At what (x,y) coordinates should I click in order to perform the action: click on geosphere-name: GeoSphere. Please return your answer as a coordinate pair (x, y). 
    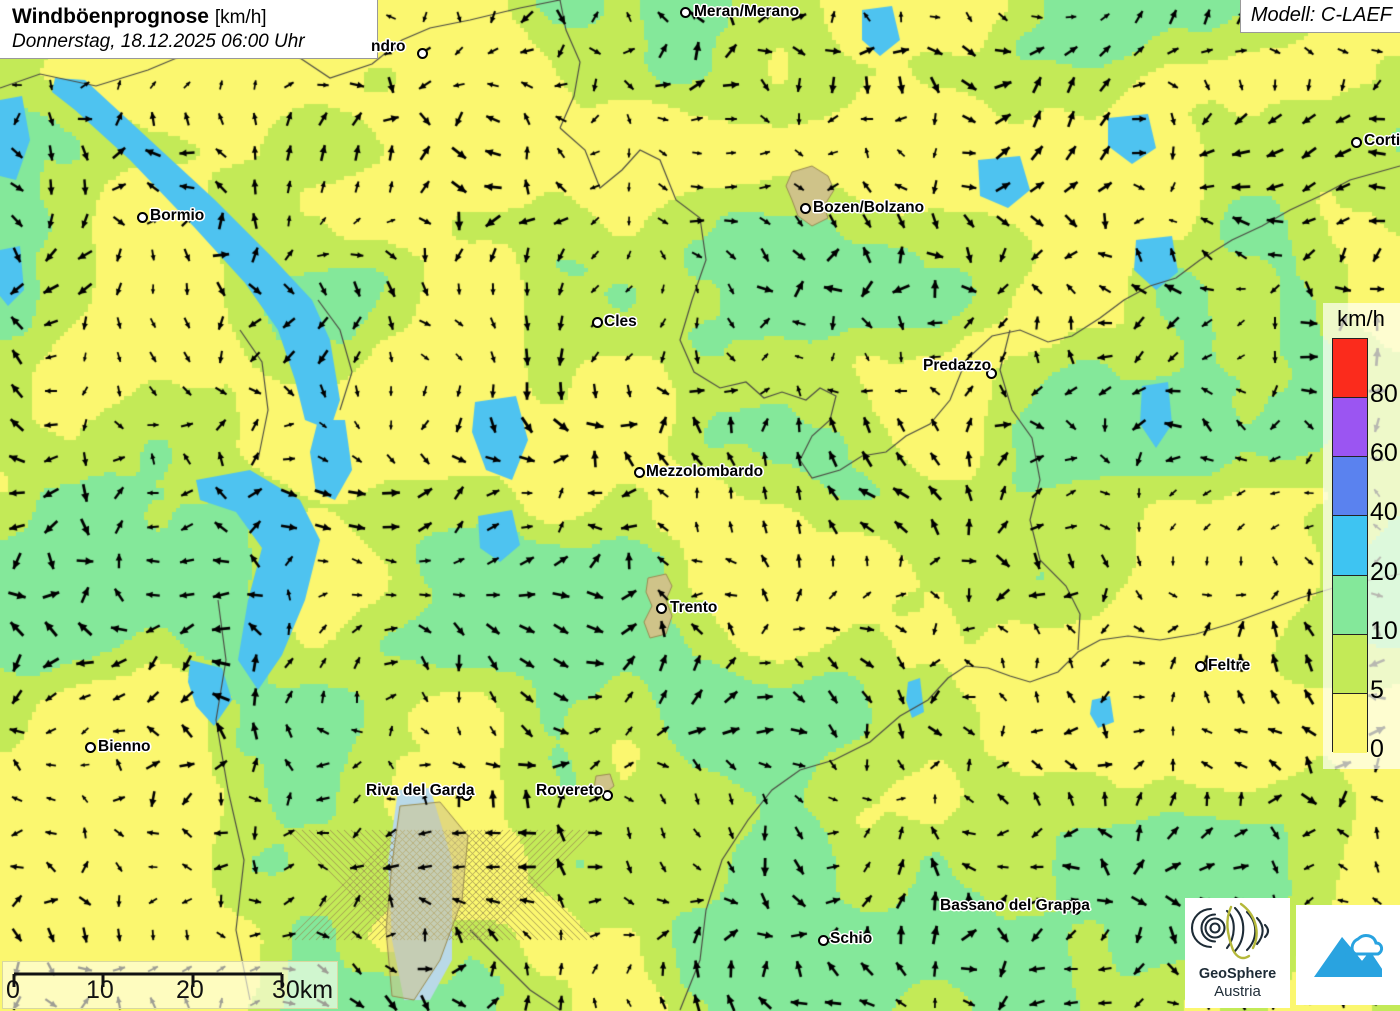
    Looking at the image, I should click on (1237, 974).